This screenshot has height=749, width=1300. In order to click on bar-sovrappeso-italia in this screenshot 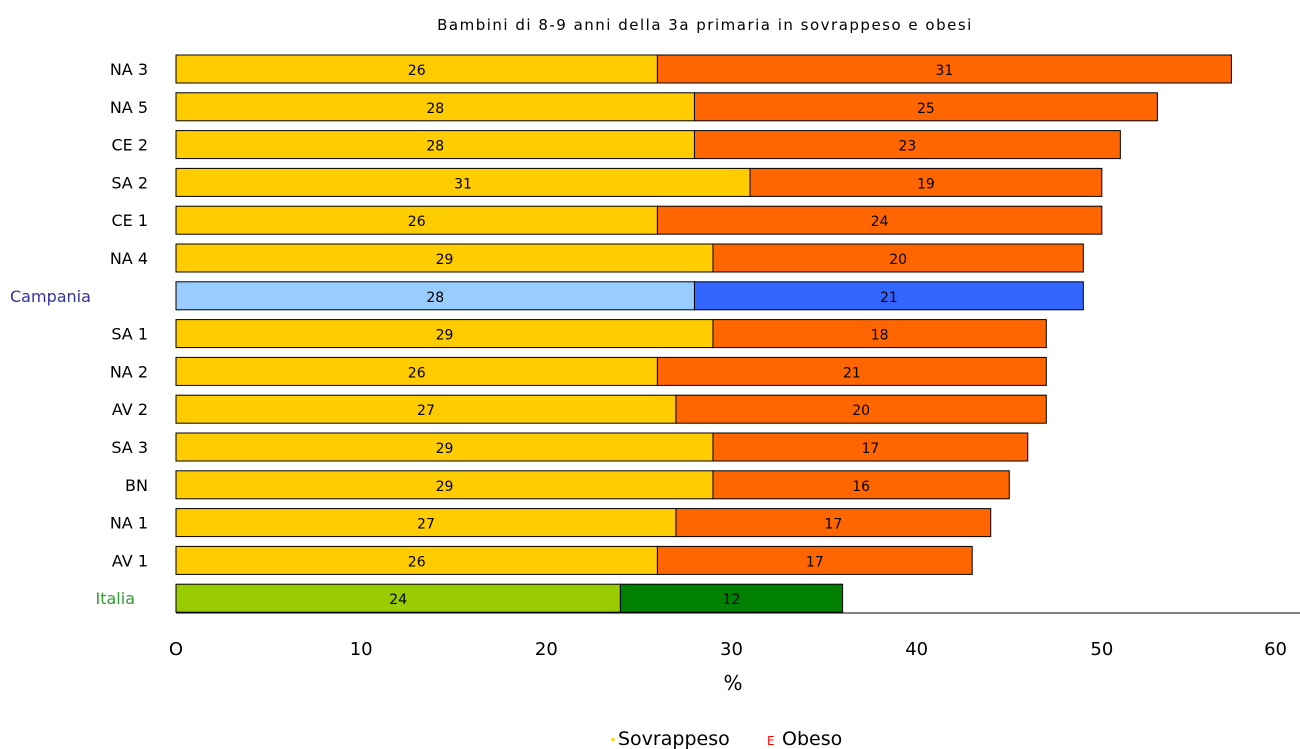, I will do `click(398, 598)`.